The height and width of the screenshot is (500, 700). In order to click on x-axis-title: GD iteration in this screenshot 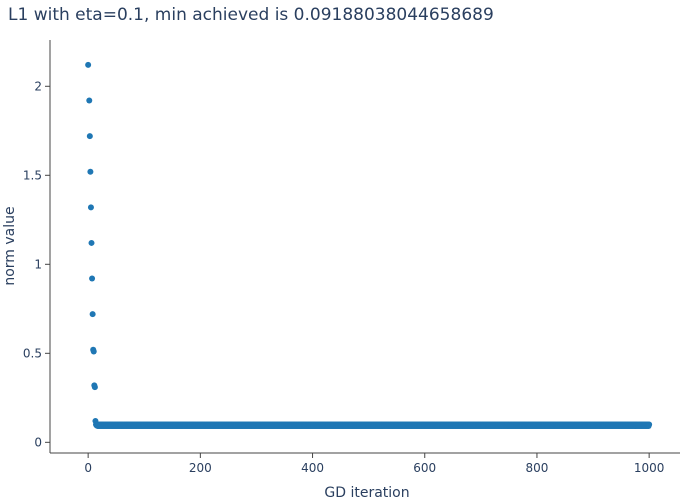, I will do `click(366, 492)`.